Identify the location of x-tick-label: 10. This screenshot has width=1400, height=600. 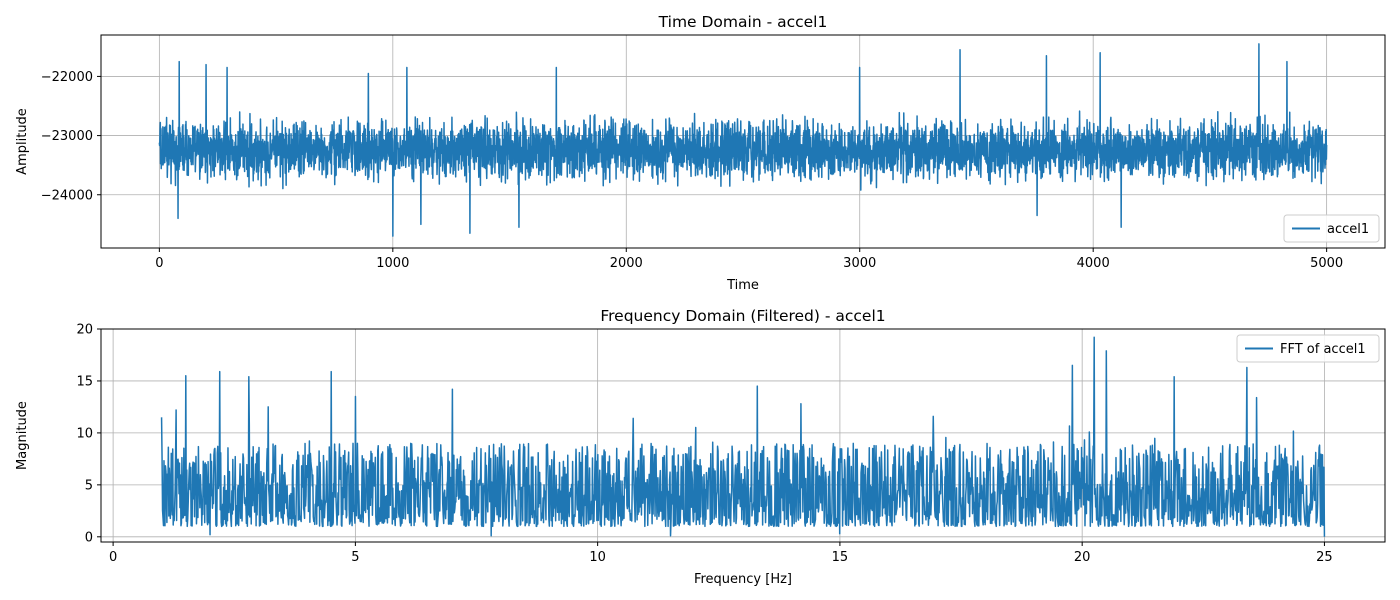
(597, 557).